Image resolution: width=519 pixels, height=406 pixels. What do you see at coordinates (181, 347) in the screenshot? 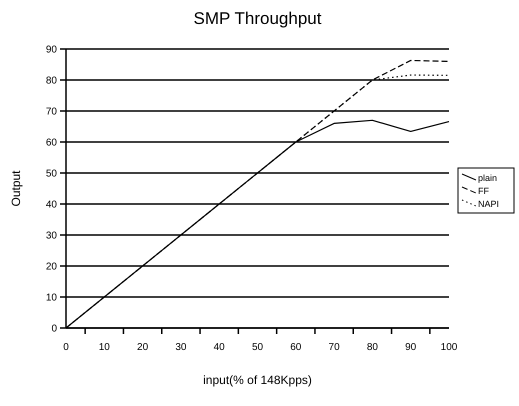
I see `x-tick-label: 30` at bounding box center [181, 347].